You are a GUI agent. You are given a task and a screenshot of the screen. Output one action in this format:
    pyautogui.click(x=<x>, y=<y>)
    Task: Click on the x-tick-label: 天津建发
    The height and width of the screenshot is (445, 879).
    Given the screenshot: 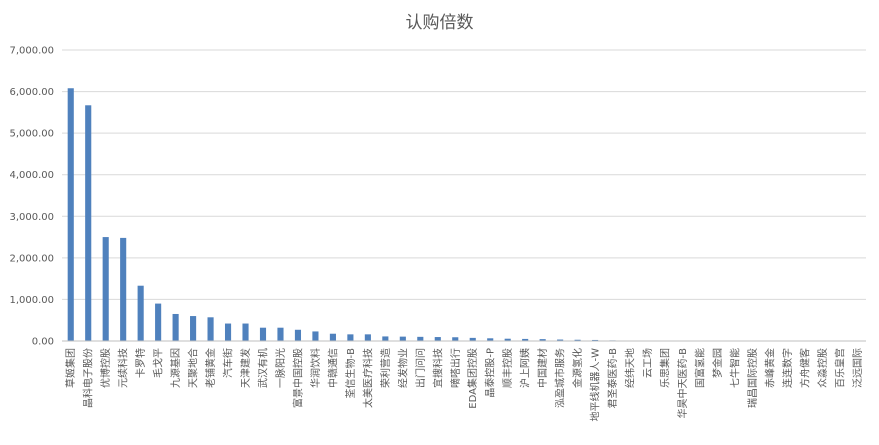 What is the action you would take?
    pyautogui.click(x=245, y=368)
    